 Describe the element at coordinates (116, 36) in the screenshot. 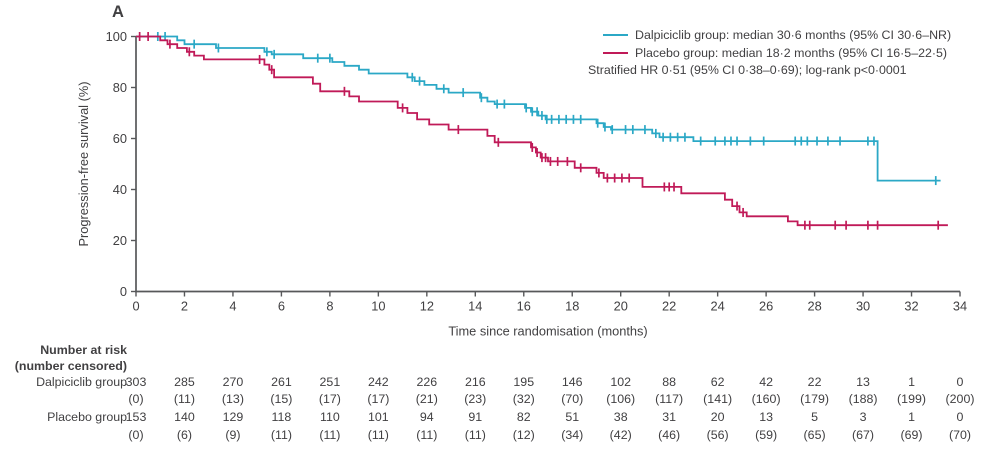

I see `y-tick-label: 100` at that location.